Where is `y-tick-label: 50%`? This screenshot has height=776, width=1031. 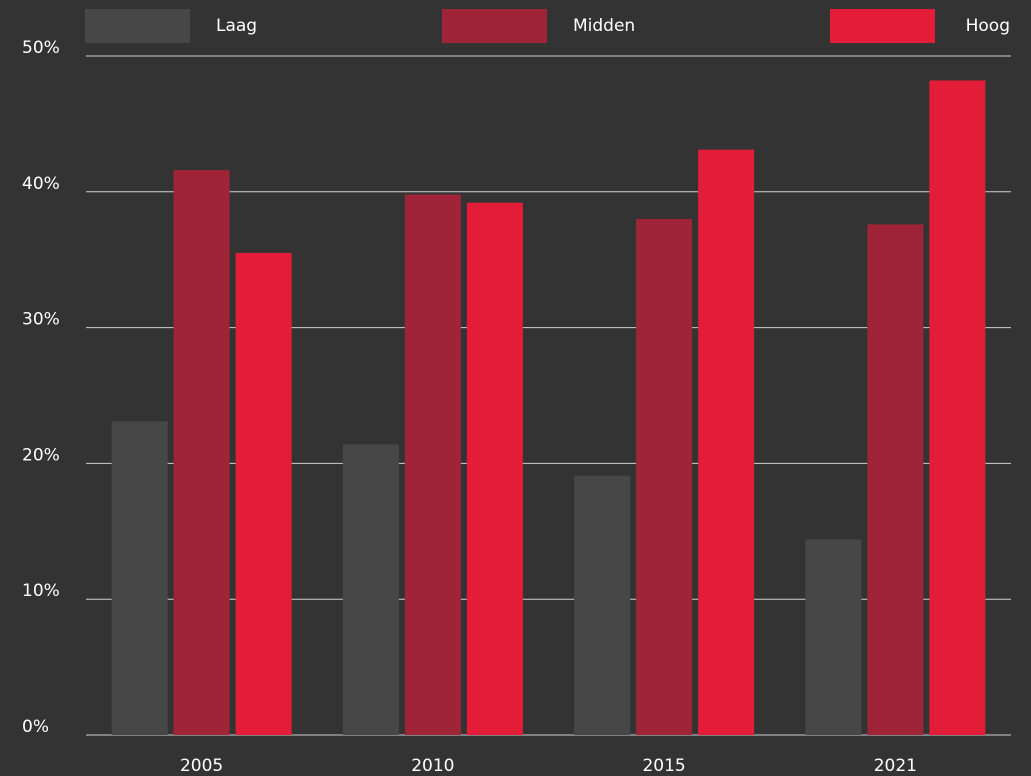
y-tick-label: 50% is located at coordinates (41, 48).